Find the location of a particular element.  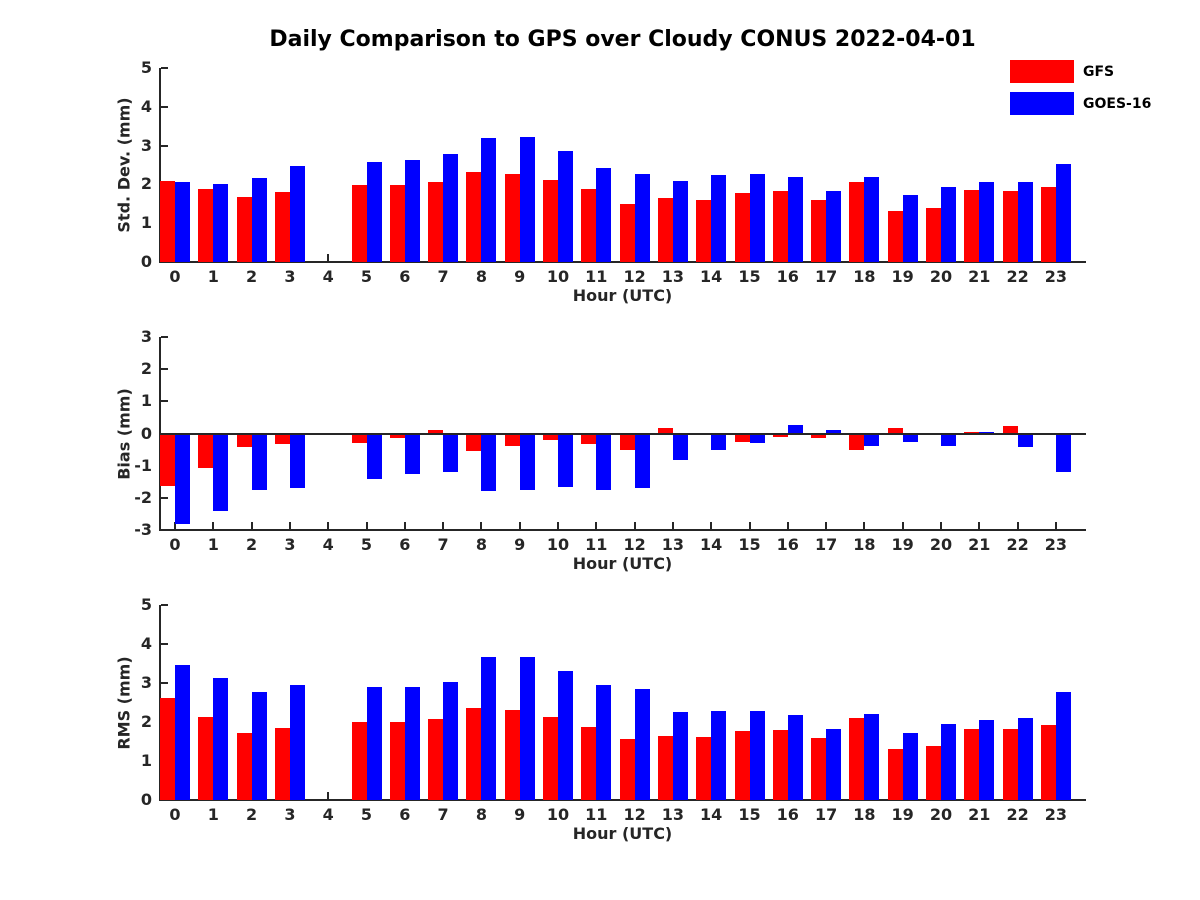

bar-gfs-h1 is located at coordinates (206, 225).